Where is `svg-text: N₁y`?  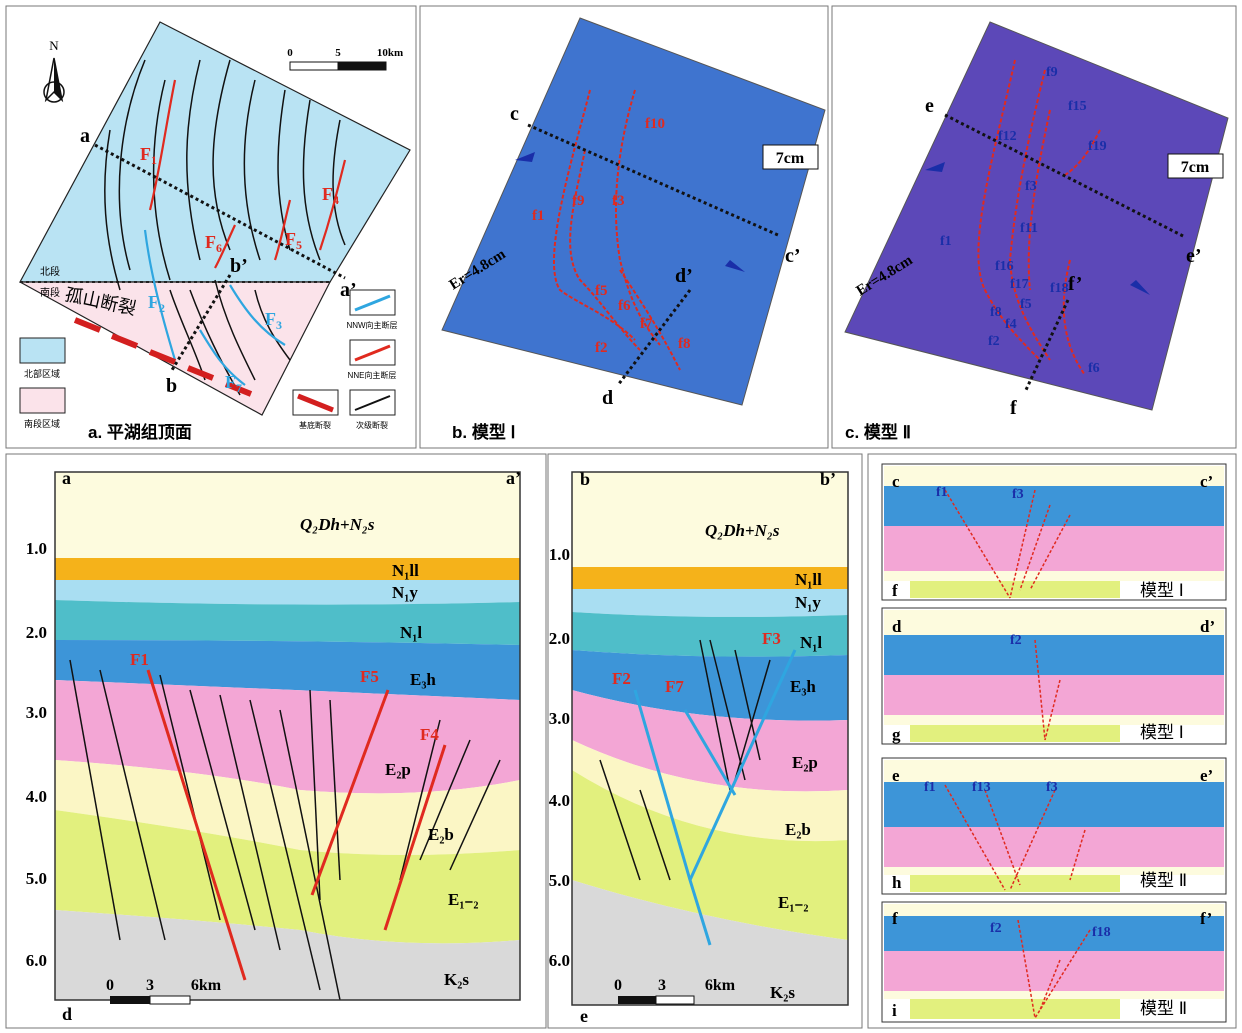 svg-text: N₁y is located at coordinates (405, 592).